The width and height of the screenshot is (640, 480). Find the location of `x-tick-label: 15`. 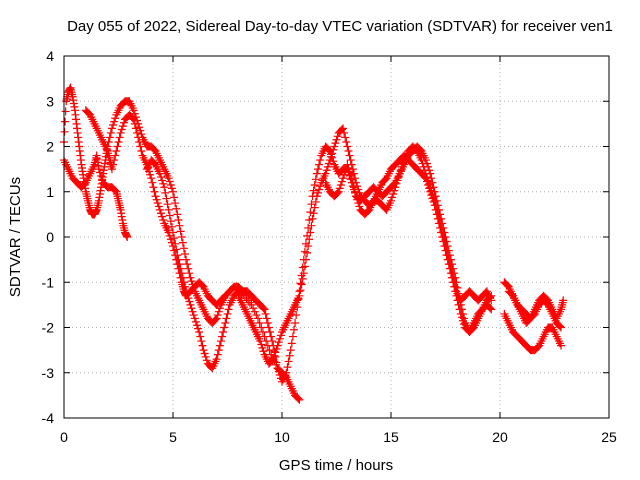

x-tick-label: 15 is located at coordinates (391, 437).